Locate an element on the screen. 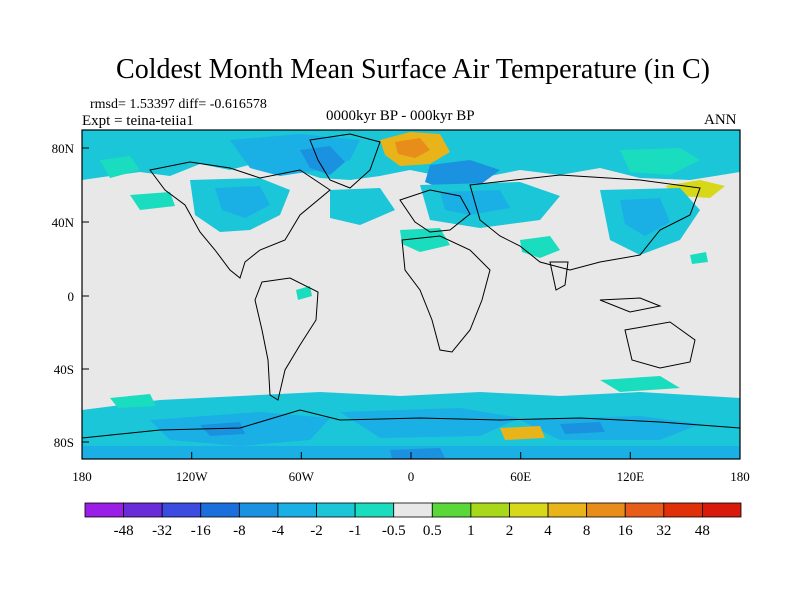 The image size is (800, 600). colorbar-label: 16 is located at coordinates (626, 531).